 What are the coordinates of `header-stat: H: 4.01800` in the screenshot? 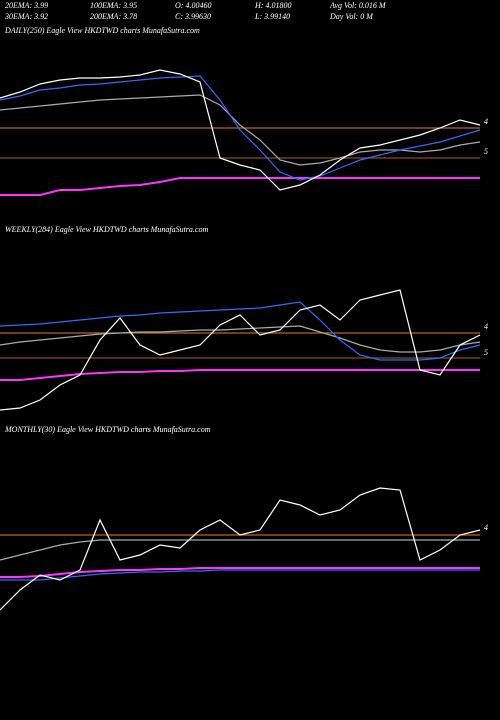 It's located at (272, 5).